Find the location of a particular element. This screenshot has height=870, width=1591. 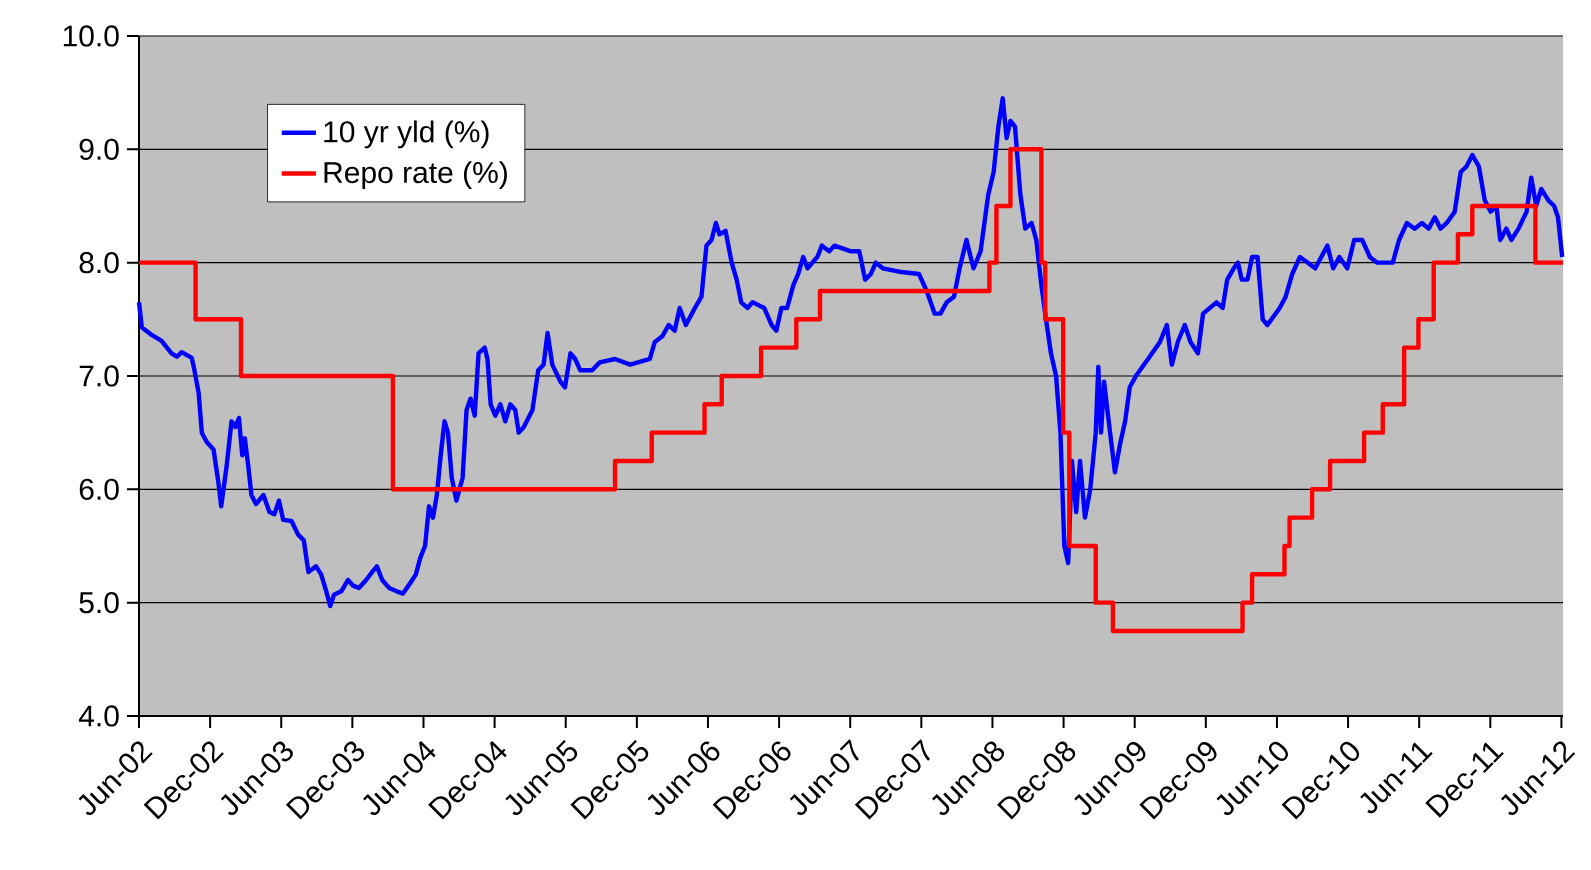

y-tick-label: 4.0 is located at coordinates (98, 716).